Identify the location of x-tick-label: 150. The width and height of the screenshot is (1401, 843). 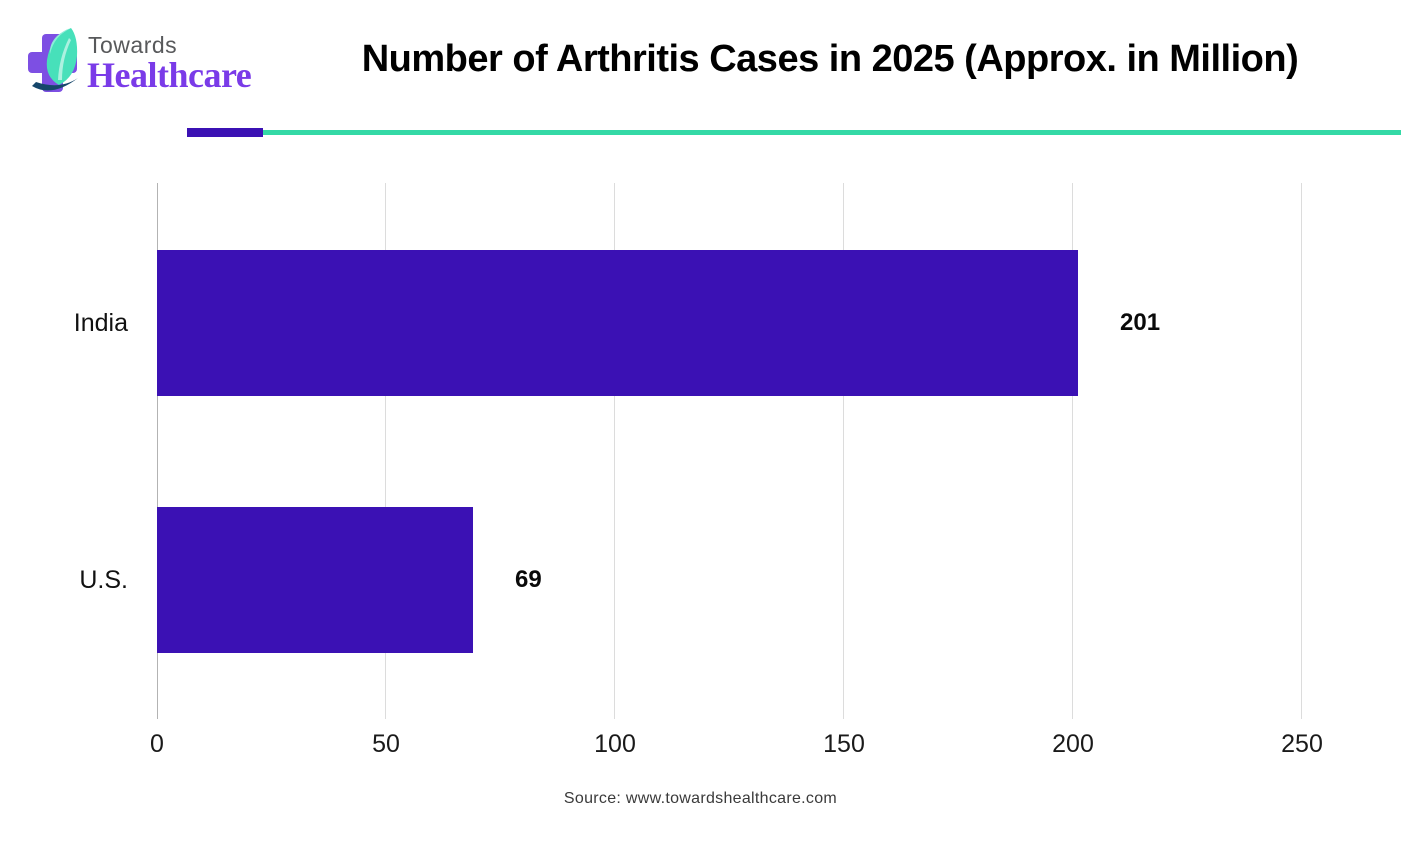
(844, 744).